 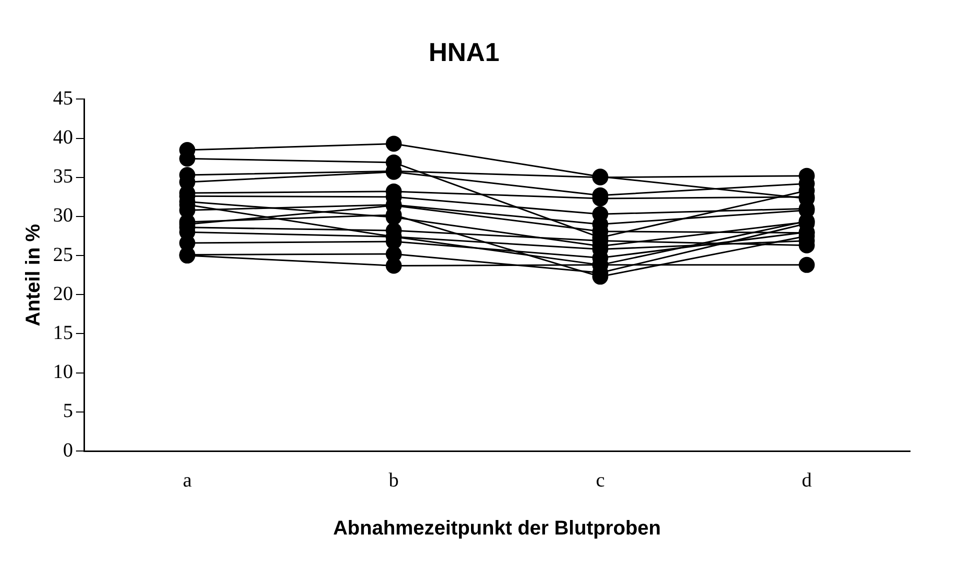 What do you see at coordinates (63, 177) in the screenshot?
I see `y-tick-label: 35` at bounding box center [63, 177].